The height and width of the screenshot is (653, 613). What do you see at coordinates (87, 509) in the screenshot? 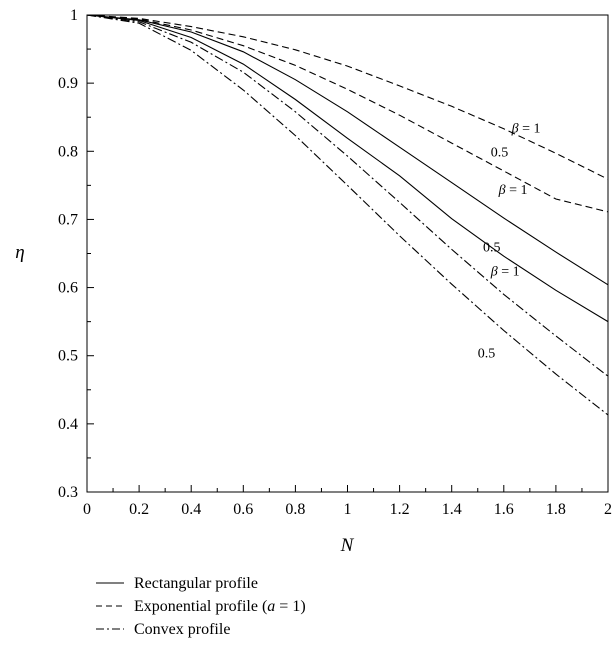
I see `x-tick-label: 0` at bounding box center [87, 509].